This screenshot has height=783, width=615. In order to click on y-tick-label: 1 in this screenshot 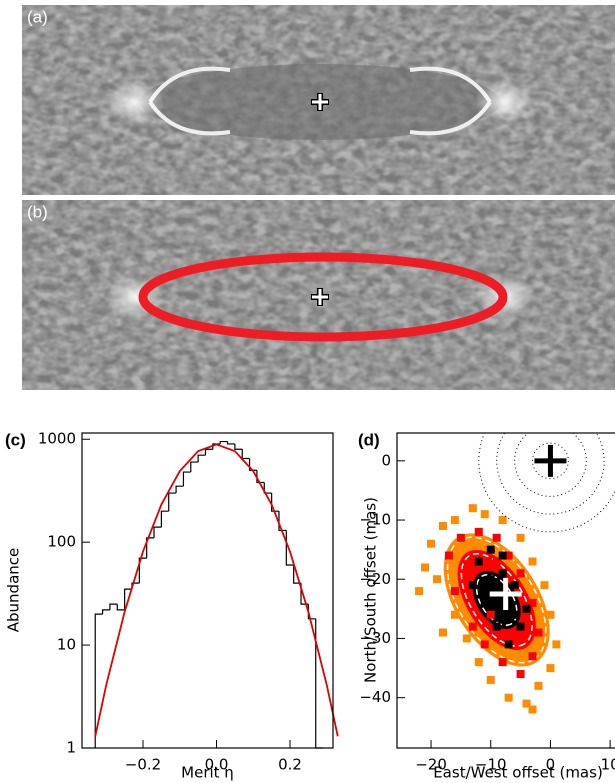, I will do `click(71, 748)`.